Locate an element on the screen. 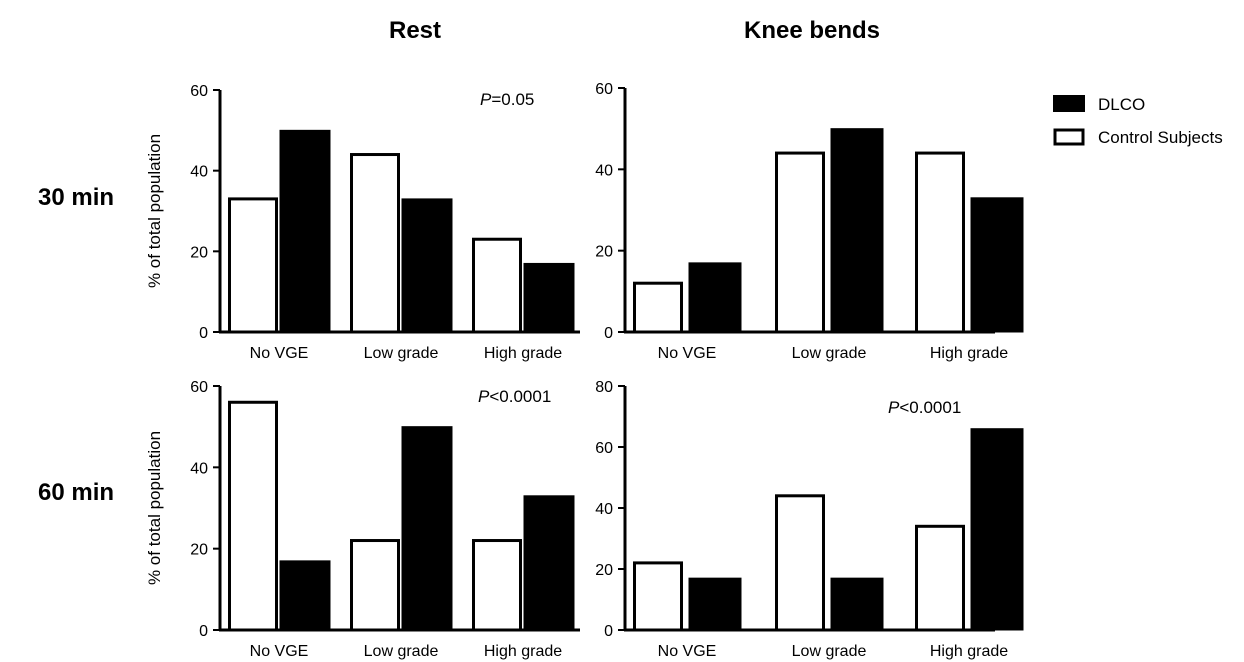 The width and height of the screenshot is (1244, 662). legend-swatch-control is located at coordinates (1069, 137).